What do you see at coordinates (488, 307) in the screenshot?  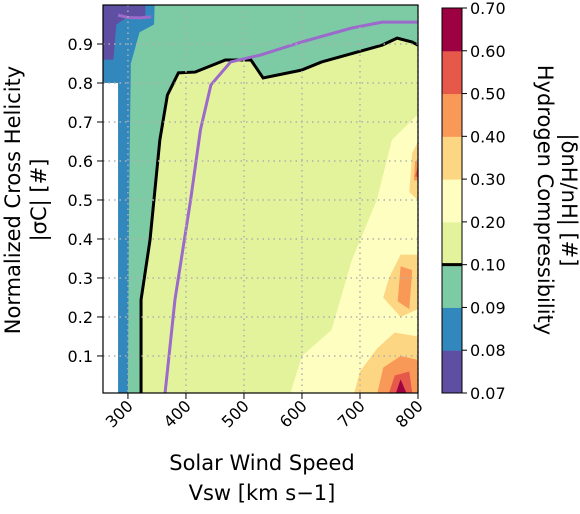 I see `colorbar-tick-label: 0.09` at bounding box center [488, 307].